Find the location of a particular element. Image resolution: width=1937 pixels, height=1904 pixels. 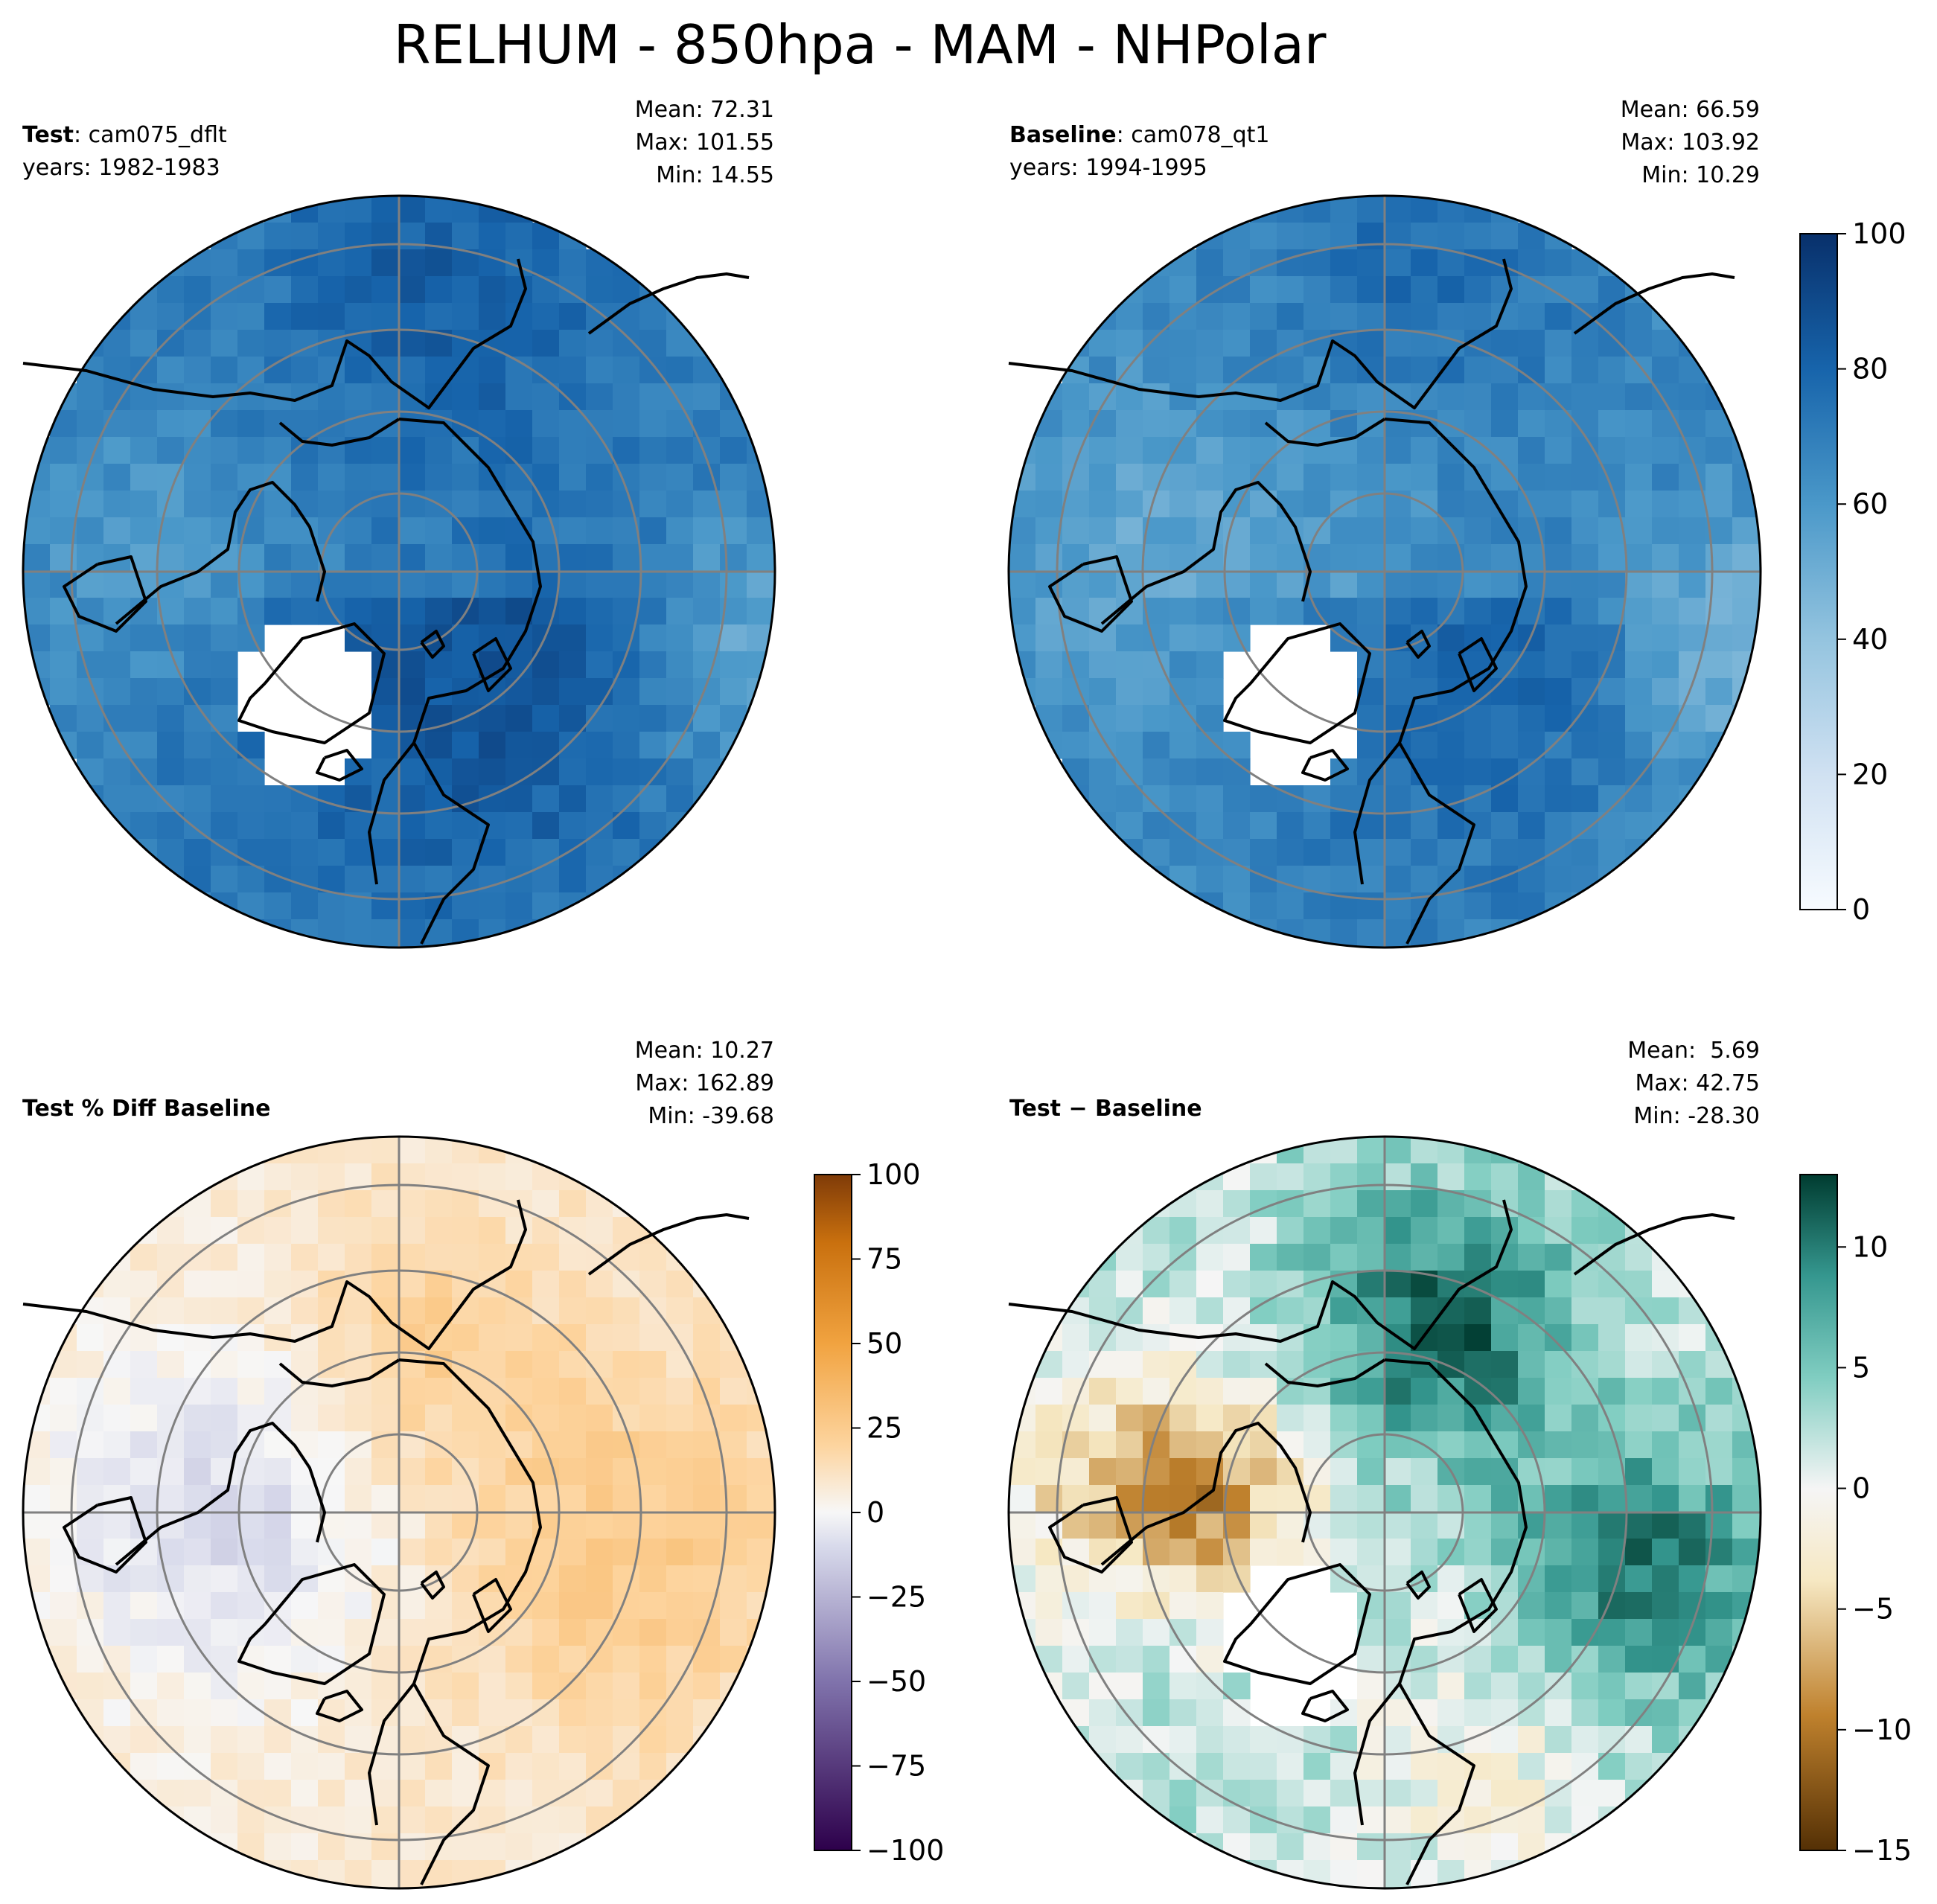

test-mean: Mean: 72.31 is located at coordinates (704, 110).